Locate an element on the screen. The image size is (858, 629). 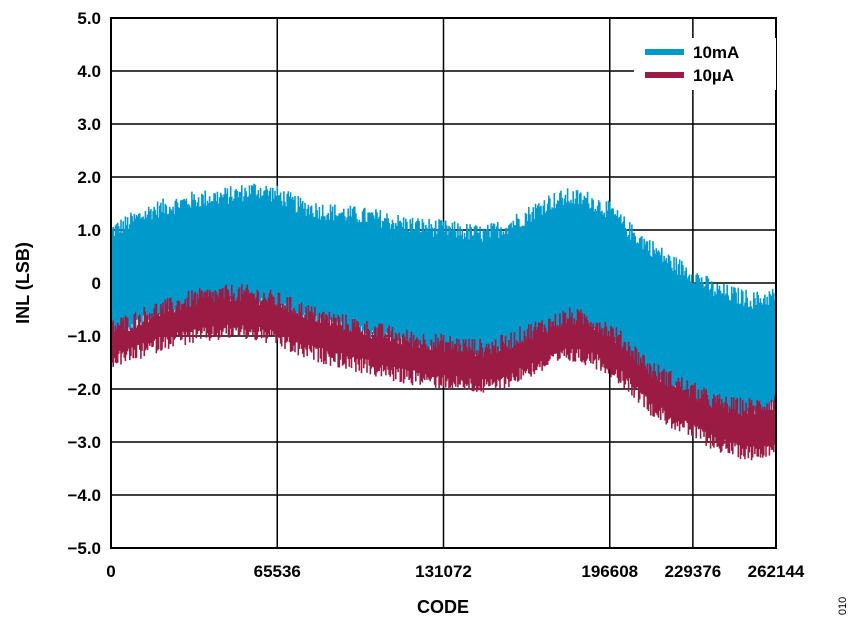
legend-label-10ua: 10µA is located at coordinates (713, 75).